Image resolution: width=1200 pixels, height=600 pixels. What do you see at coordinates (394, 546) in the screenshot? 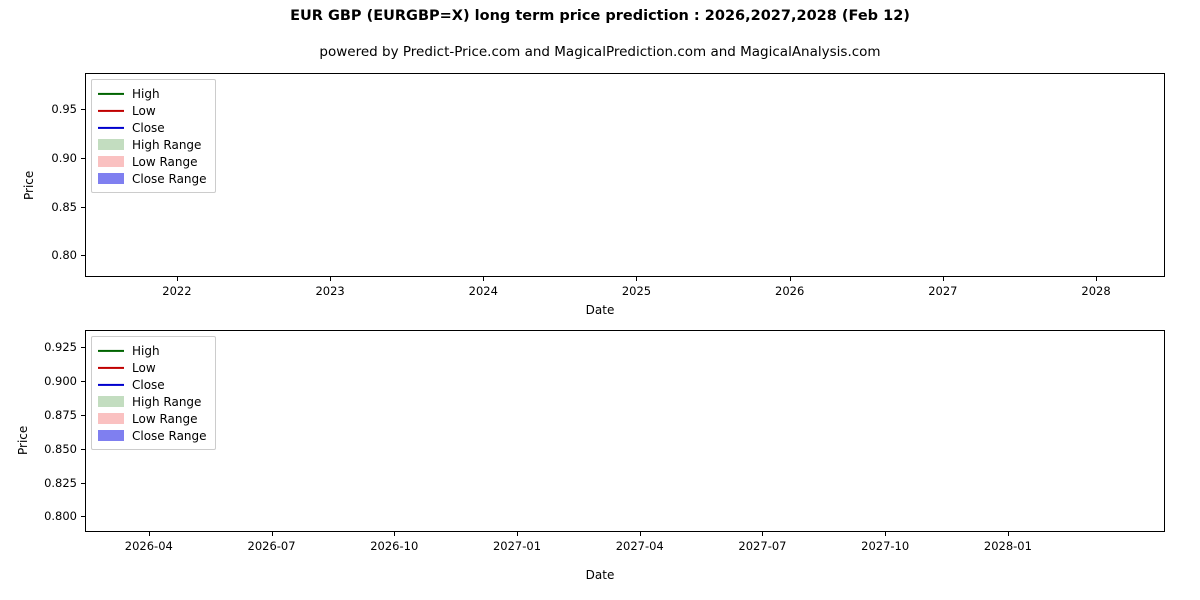
I see `x-tick-label: 2026-10` at bounding box center [394, 546].